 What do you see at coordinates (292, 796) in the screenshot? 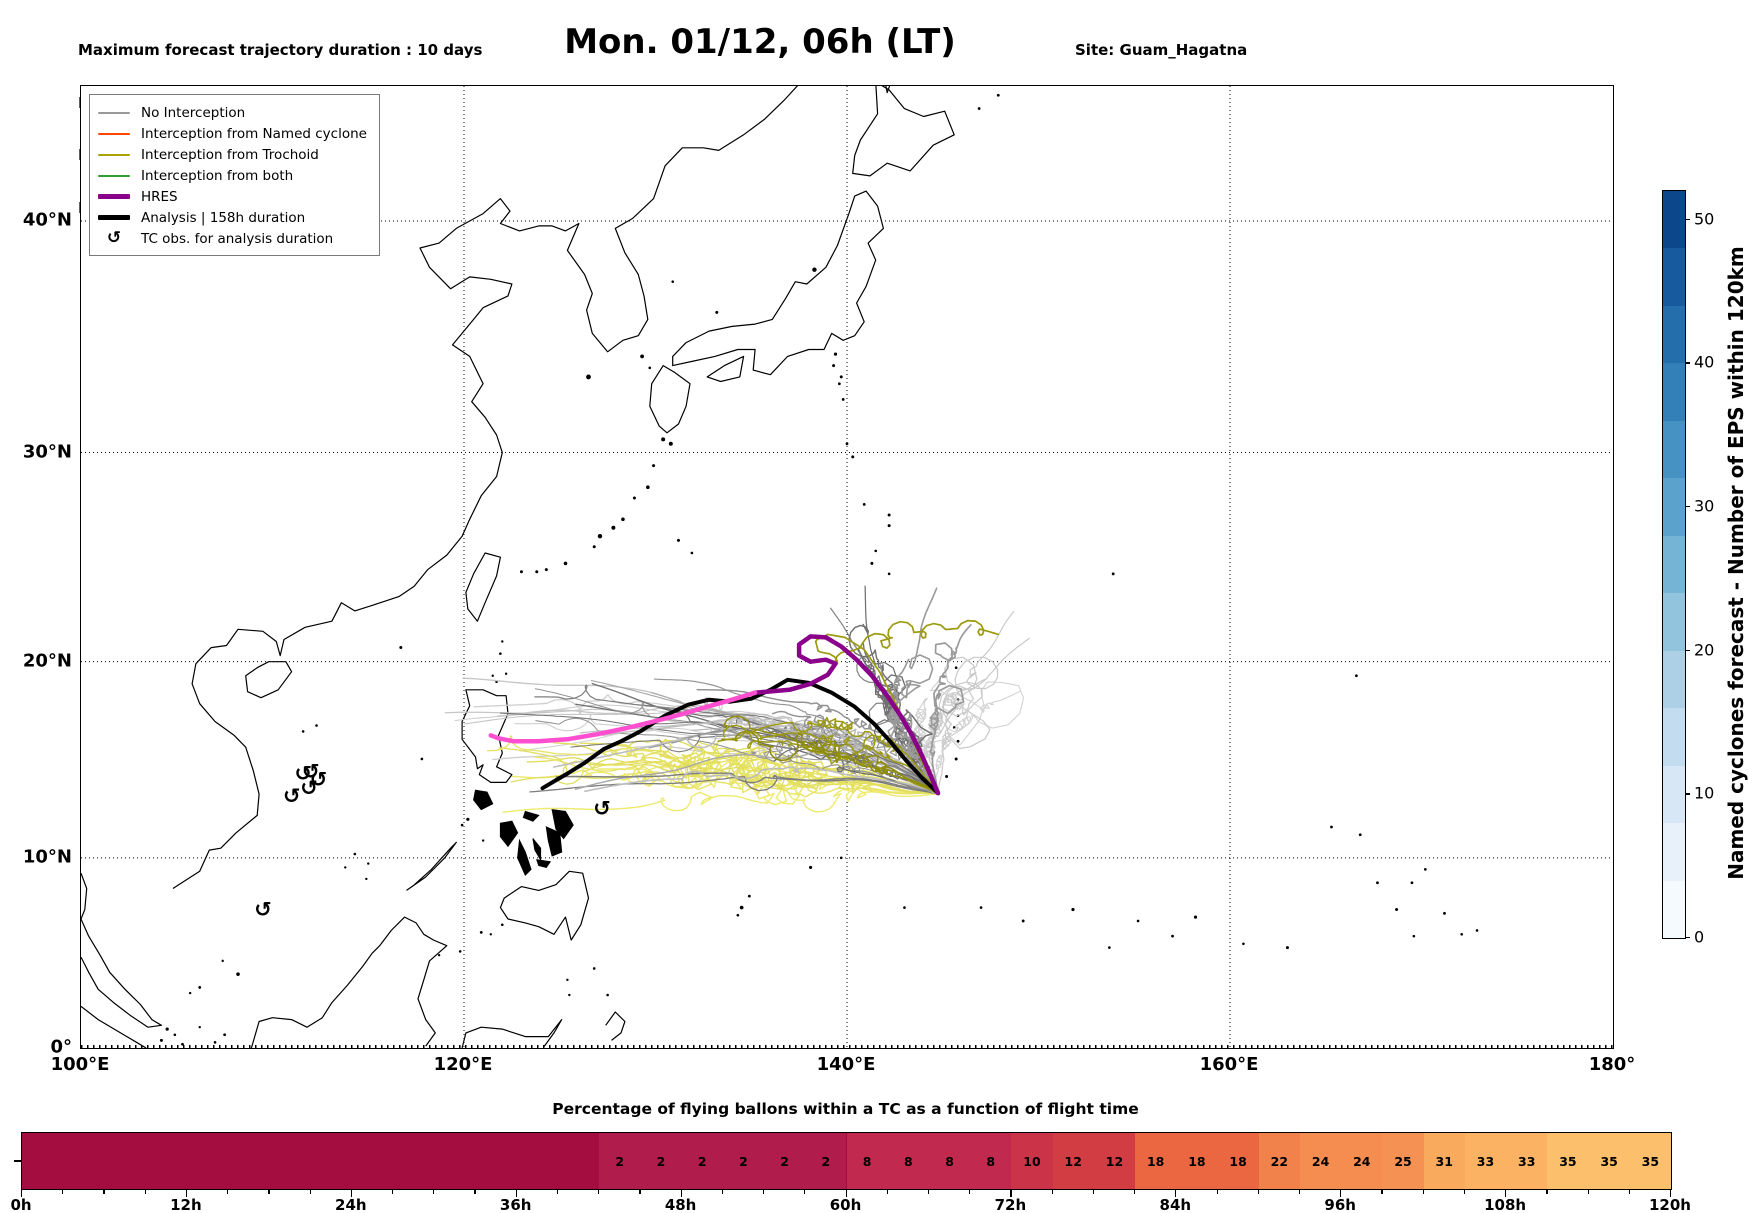
I see `tc-obs-symbol: ↺` at bounding box center [292, 796].